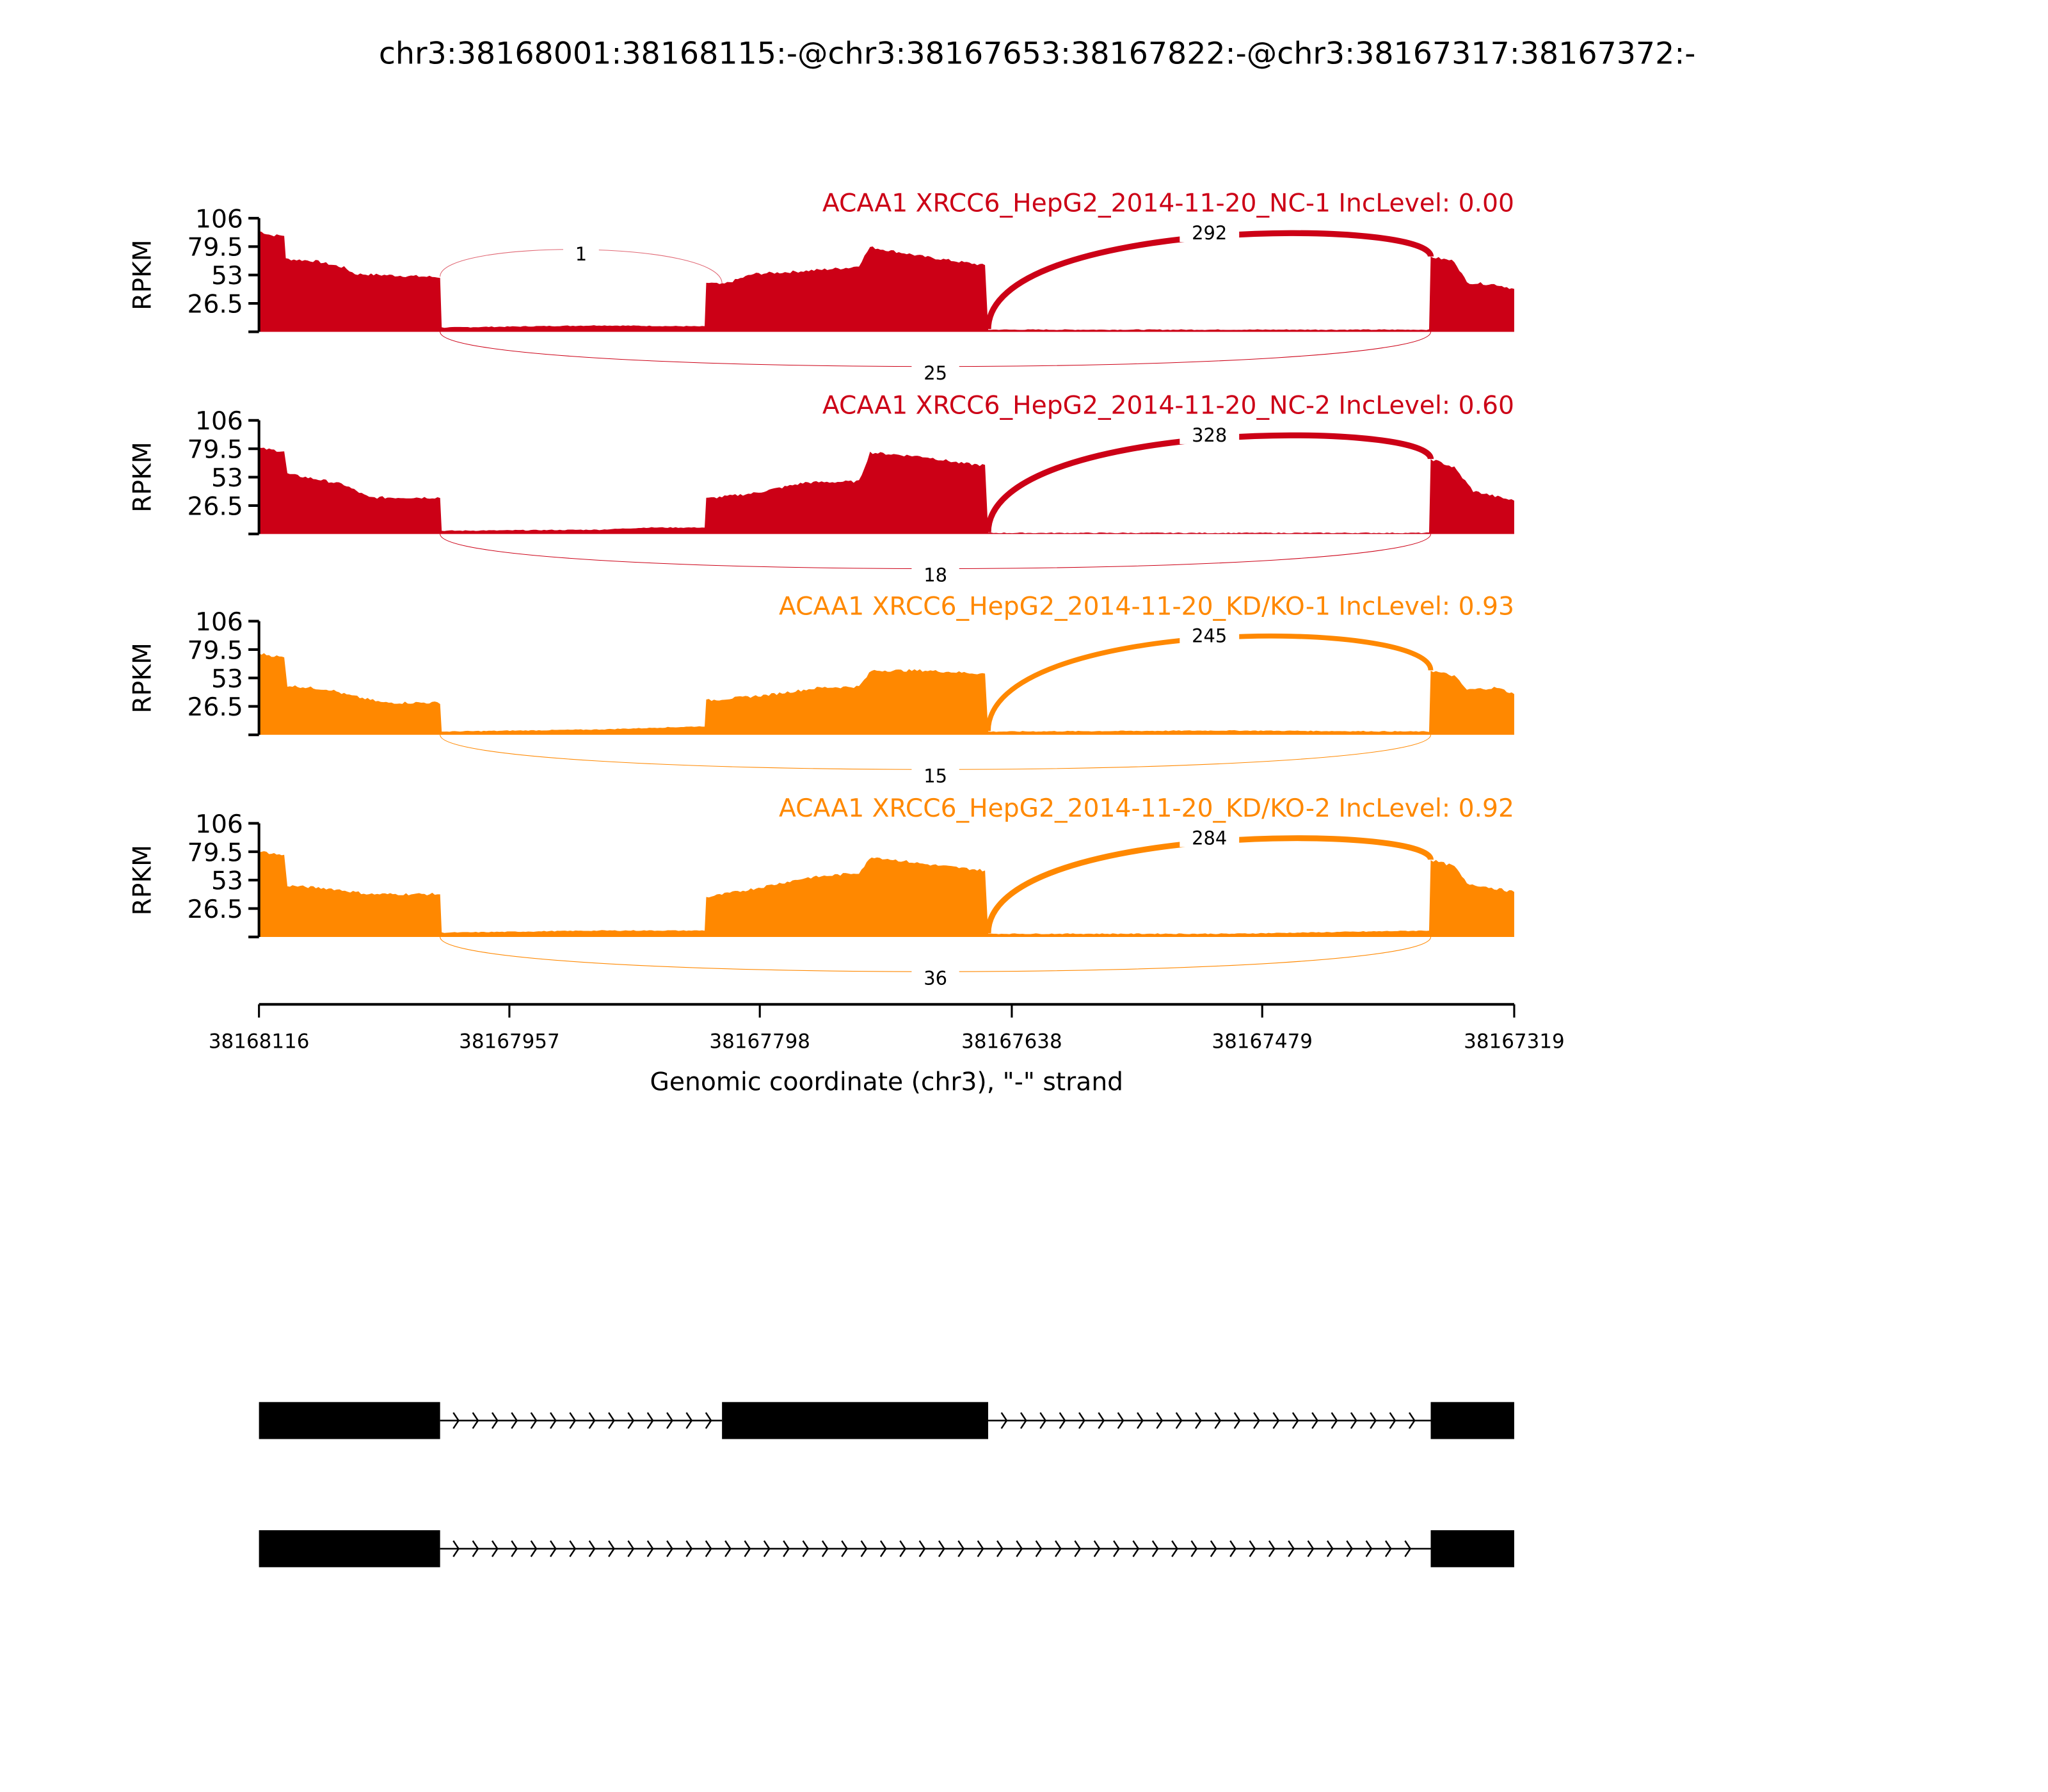 Image resolution: width=2048 pixels, height=1792 pixels. I want to click on junction-count-label: 328, so click(1209, 435).